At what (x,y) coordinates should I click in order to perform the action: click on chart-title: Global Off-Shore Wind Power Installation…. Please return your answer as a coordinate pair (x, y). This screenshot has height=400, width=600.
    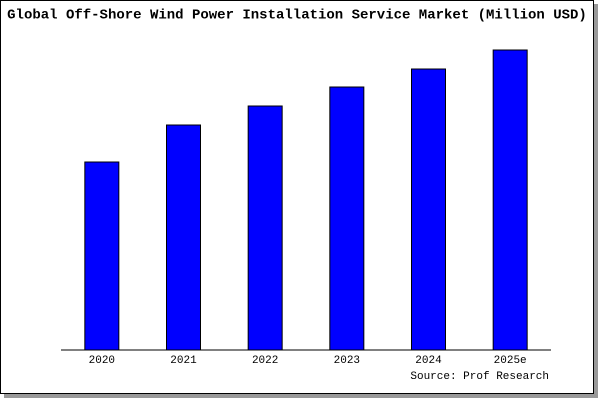
    Looking at the image, I should click on (297, 16).